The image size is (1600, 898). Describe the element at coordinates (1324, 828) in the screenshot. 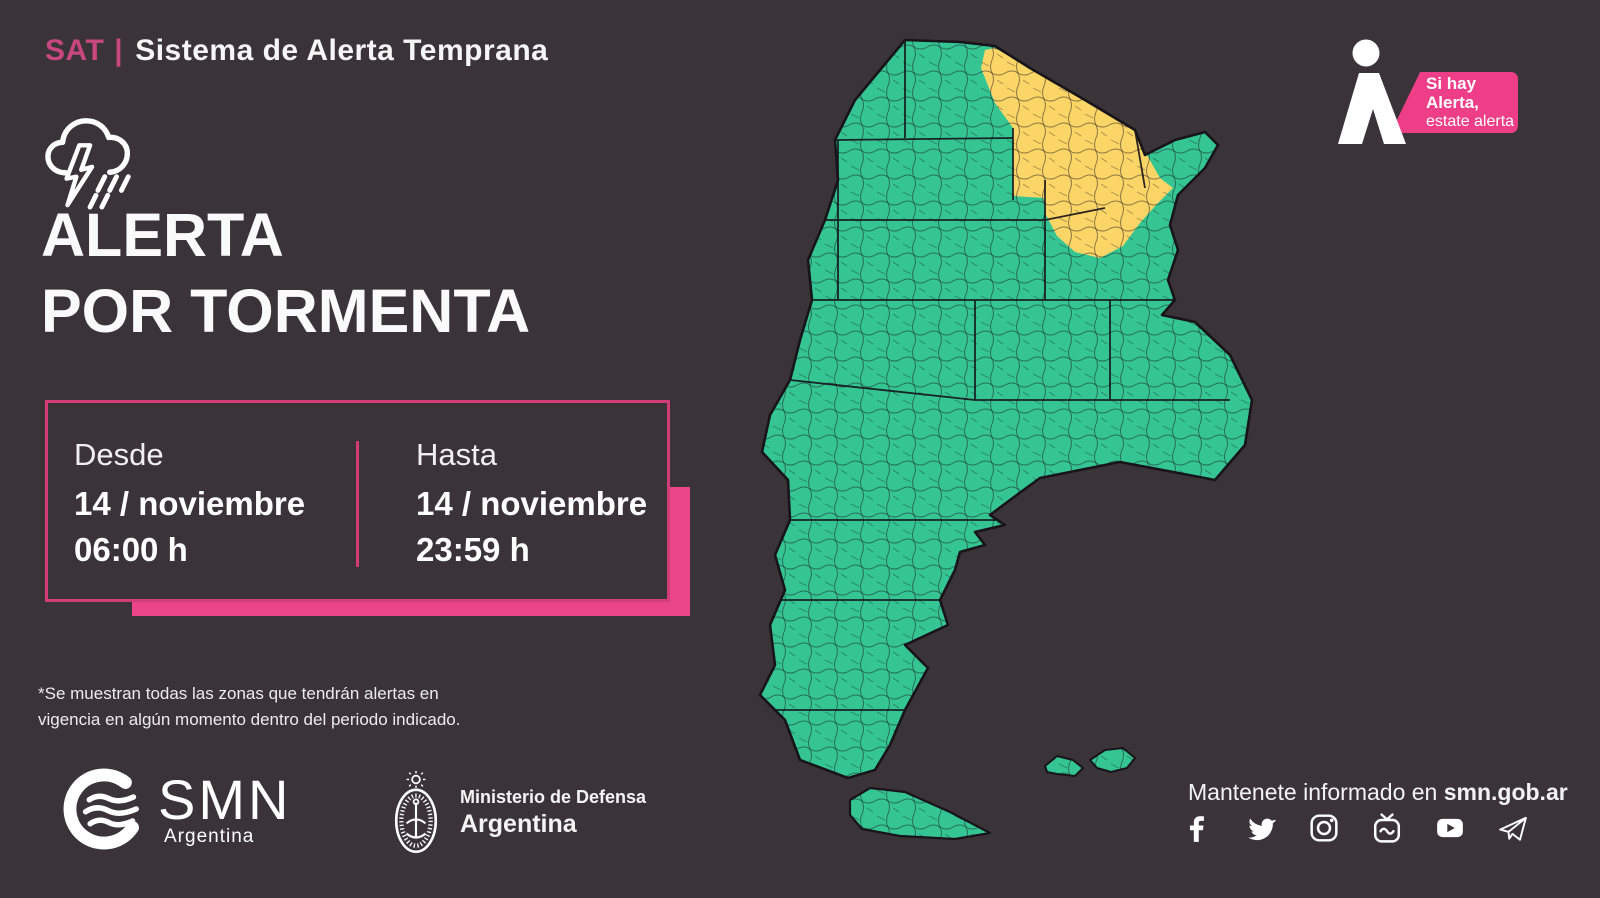

I see `instagram-icon` at that location.